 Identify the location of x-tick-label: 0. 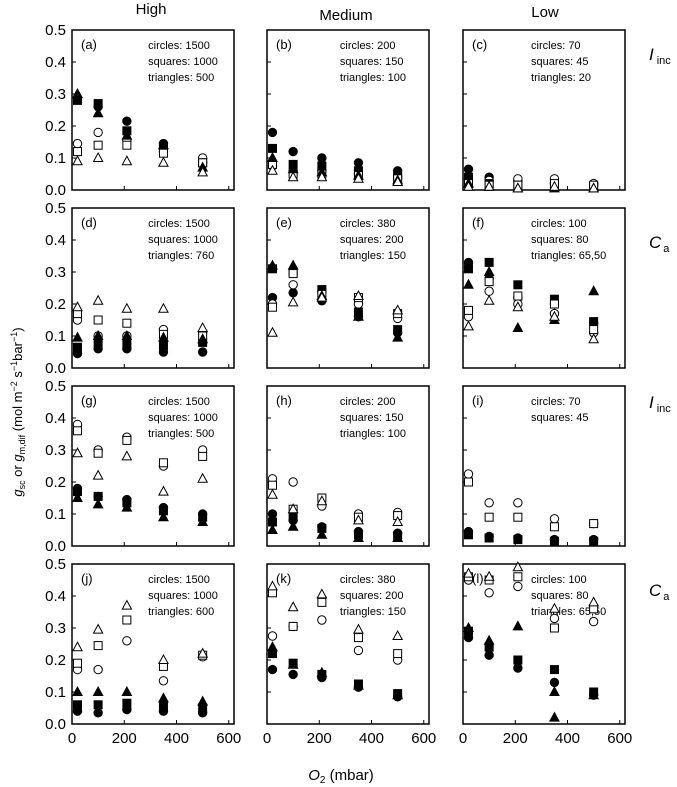
(72, 738).